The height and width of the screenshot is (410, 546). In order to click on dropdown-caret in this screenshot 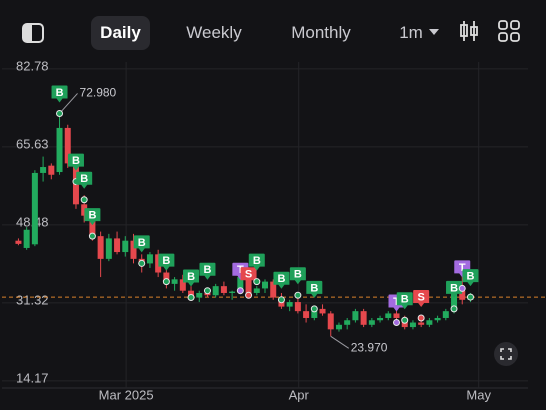, I will do `click(434, 32)`.